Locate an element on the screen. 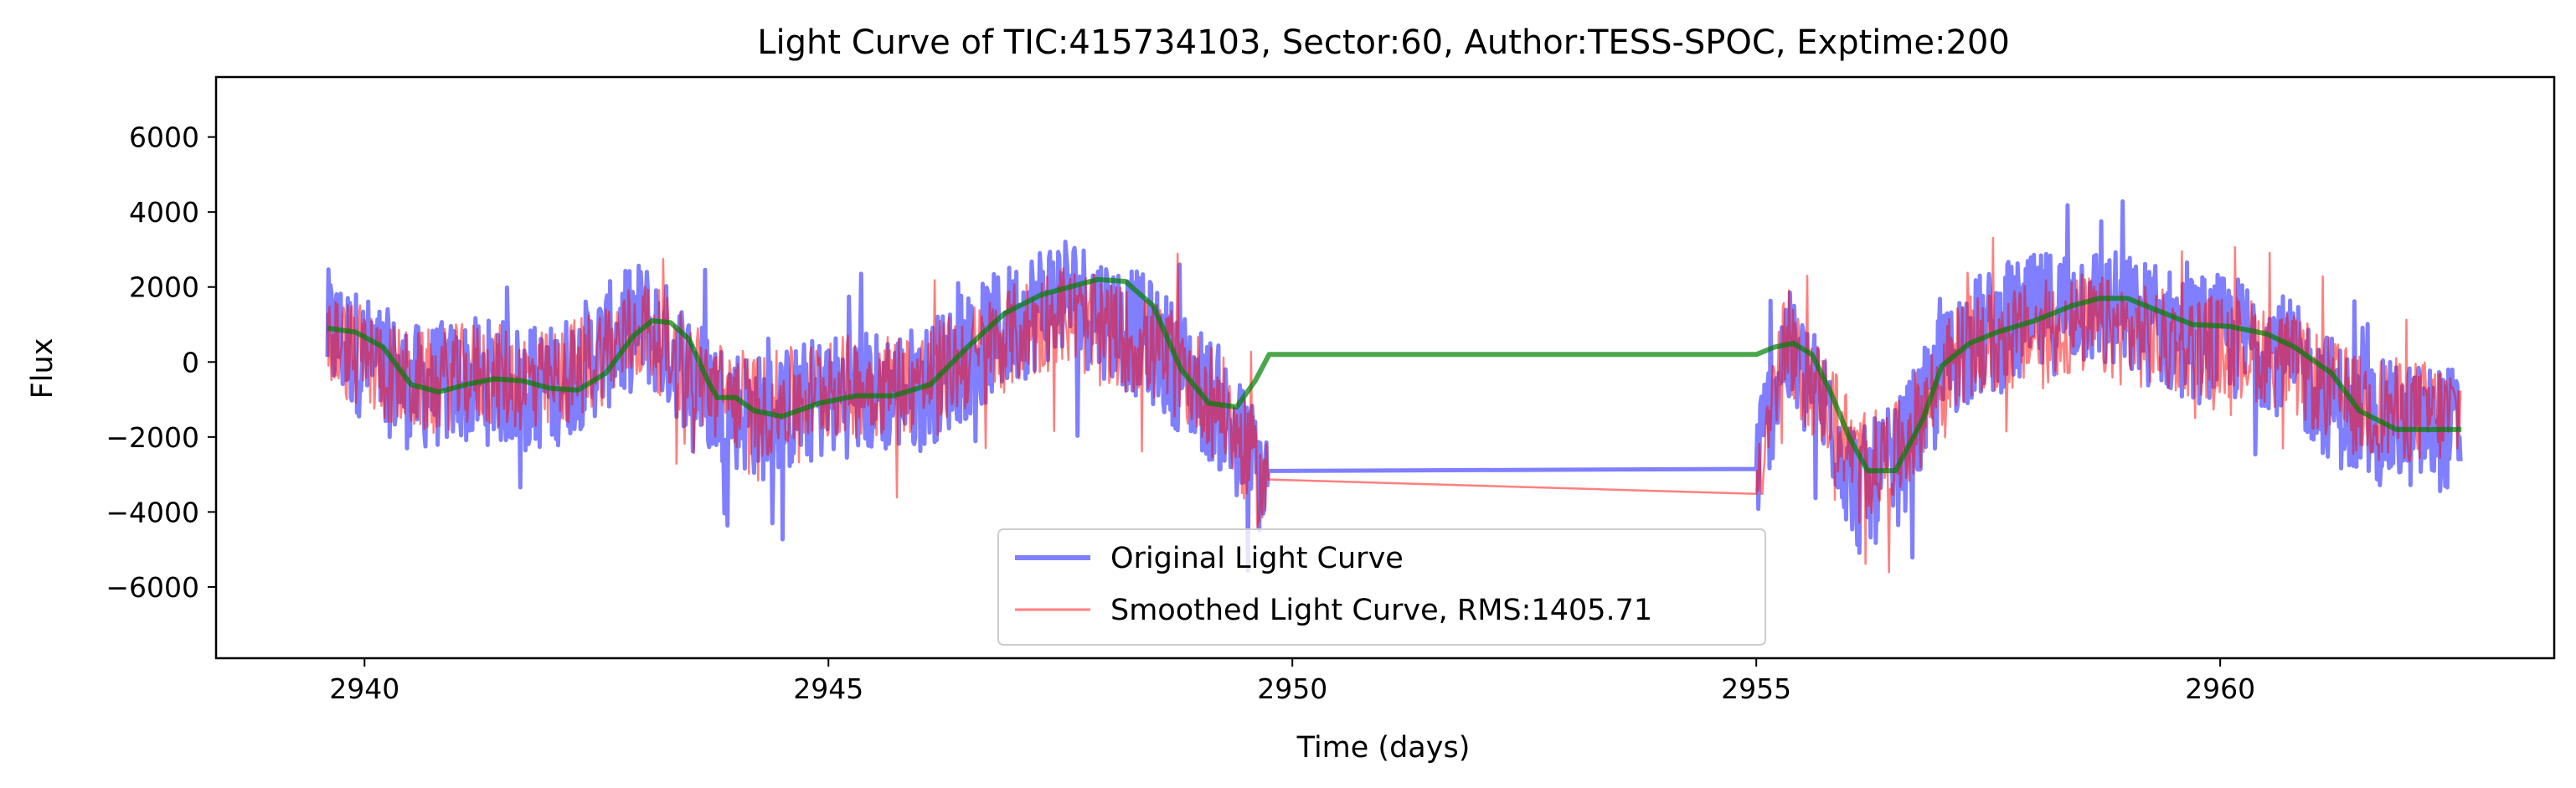 This screenshot has height=788, width=2576. y-tick-label: −2000 is located at coordinates (152, 437).